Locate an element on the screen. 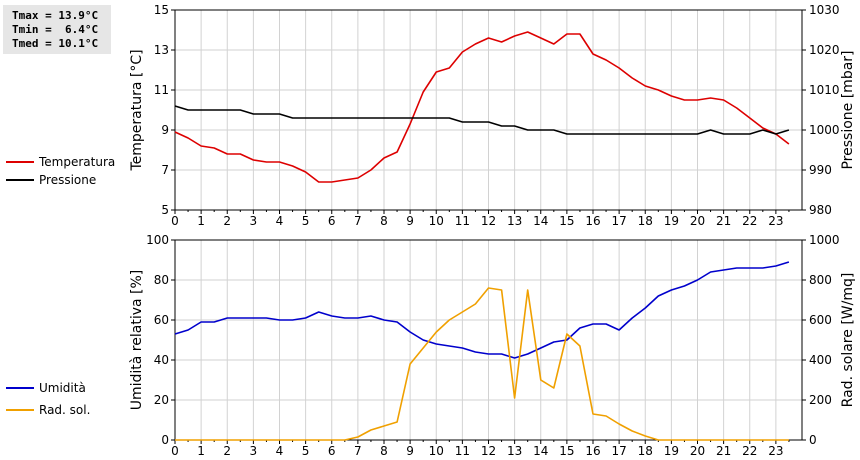 The width and height of the screenshot is (860, 460). lower-xtick-label: 17 is located at coordinates (618, 451).